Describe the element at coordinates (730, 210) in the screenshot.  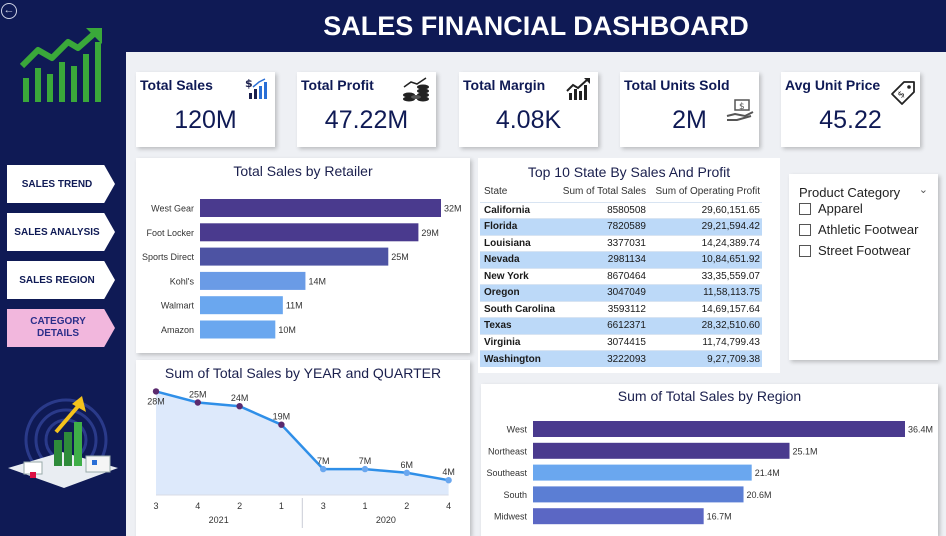
I see `table-cell: 29,60,151.65` at that location.